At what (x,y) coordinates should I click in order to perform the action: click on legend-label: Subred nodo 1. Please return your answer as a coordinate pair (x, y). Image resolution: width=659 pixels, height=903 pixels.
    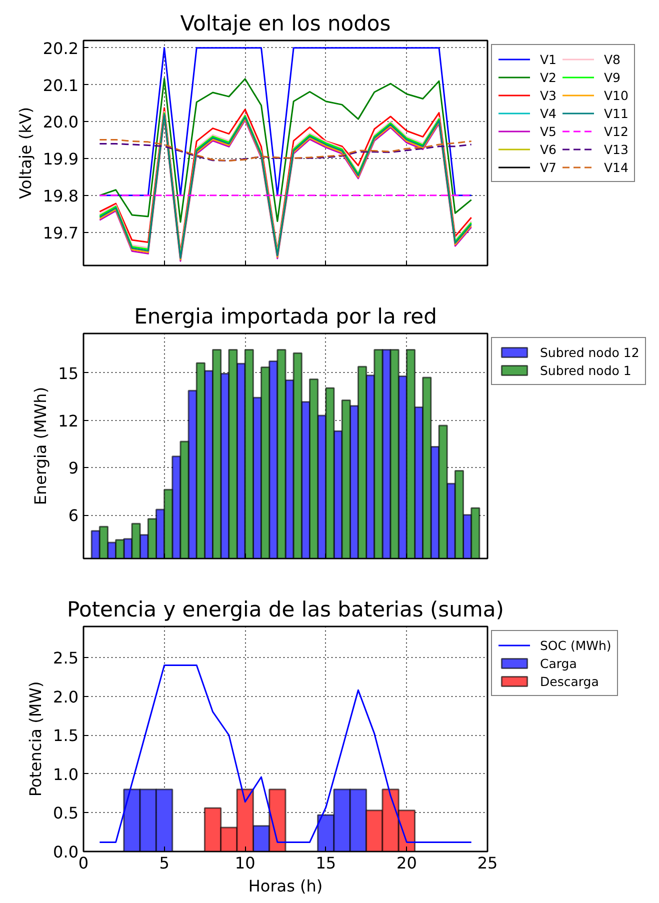
    Looking at the image, I should click on (586, 370).